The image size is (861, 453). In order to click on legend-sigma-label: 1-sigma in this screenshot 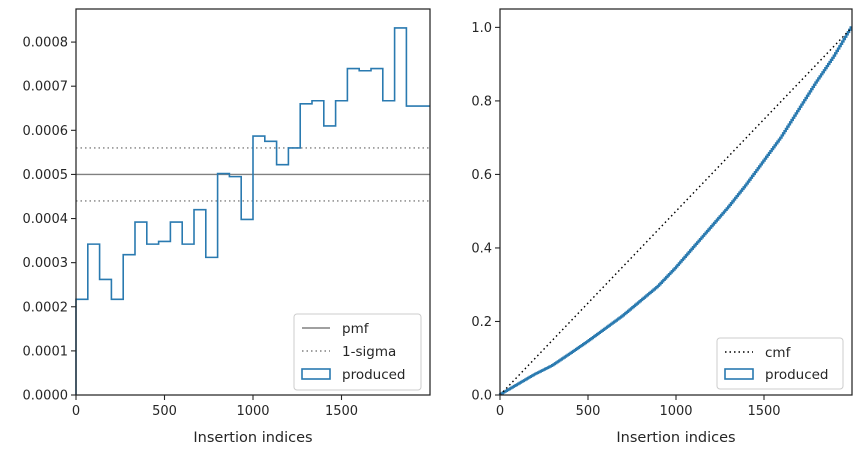, I will do `click(369, 352)`.